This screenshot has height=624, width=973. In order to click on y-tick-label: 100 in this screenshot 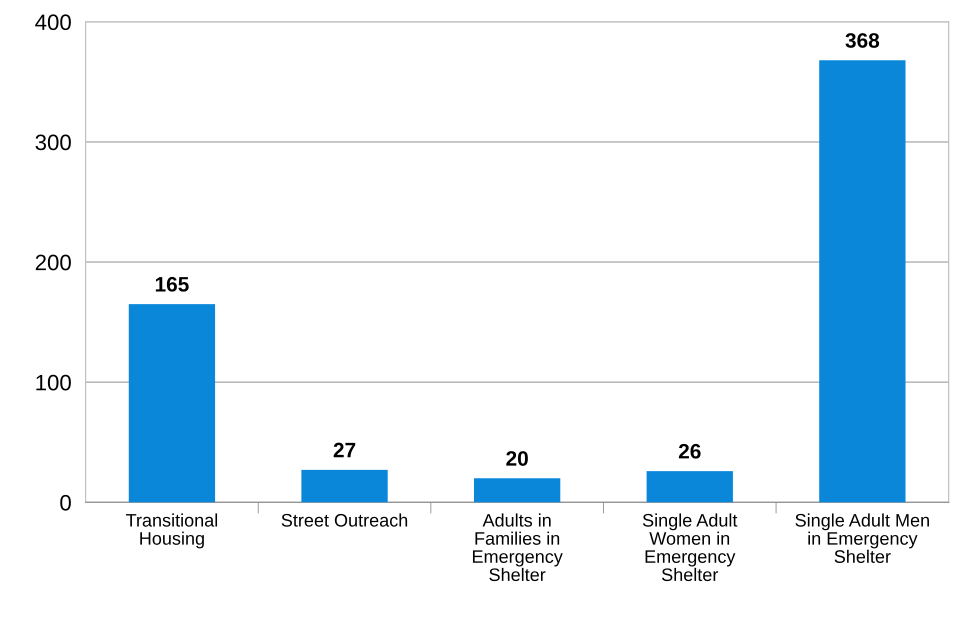, I will do `click(53, 382)`.